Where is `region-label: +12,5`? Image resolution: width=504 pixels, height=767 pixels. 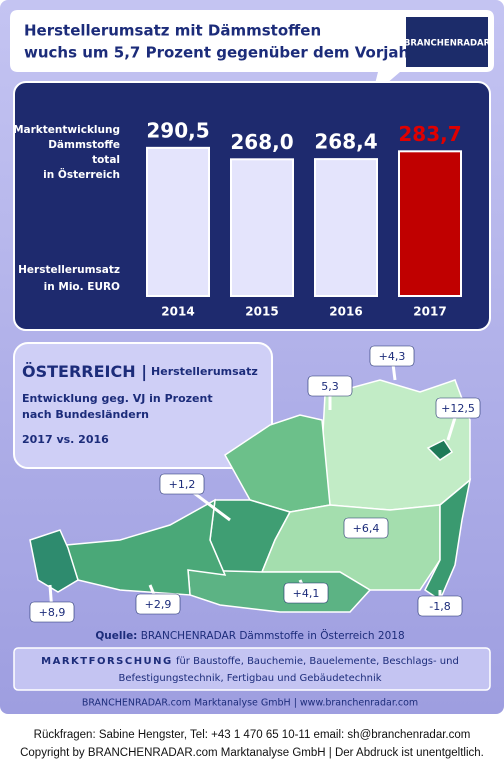 region-label: +12,5 is located at coordinates (458, 408).